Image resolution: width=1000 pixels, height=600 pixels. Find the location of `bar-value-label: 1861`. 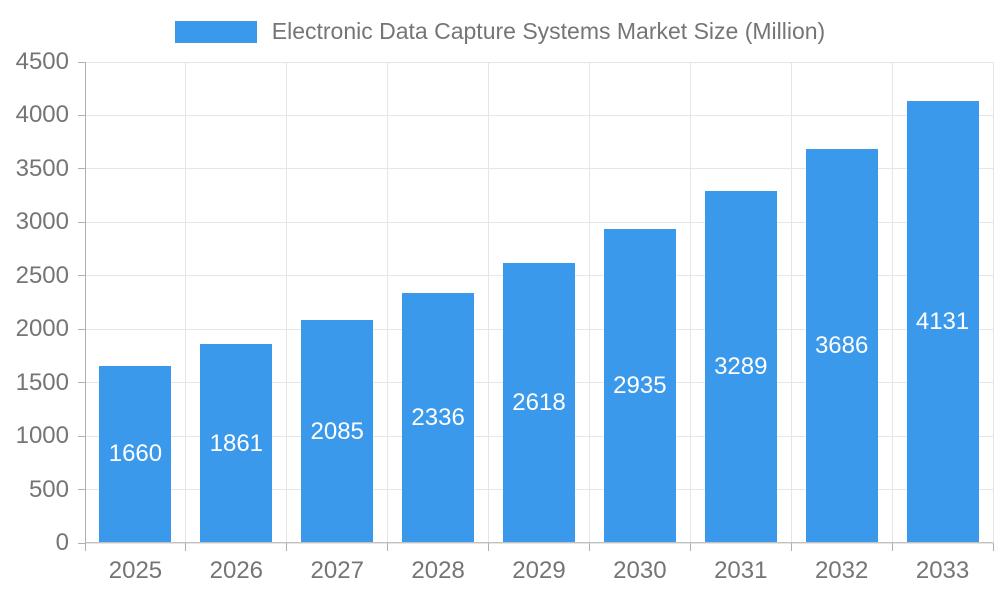

bar-value-label: 1861 is located at coordinates (236, 443).